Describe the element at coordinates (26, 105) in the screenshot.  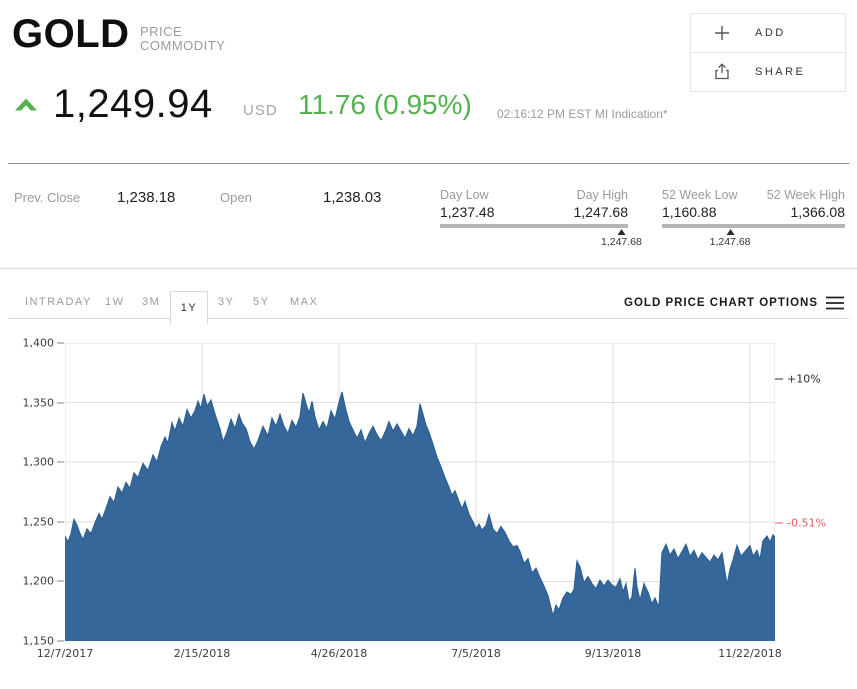
I see `price-up-arrow-icon` at that location.